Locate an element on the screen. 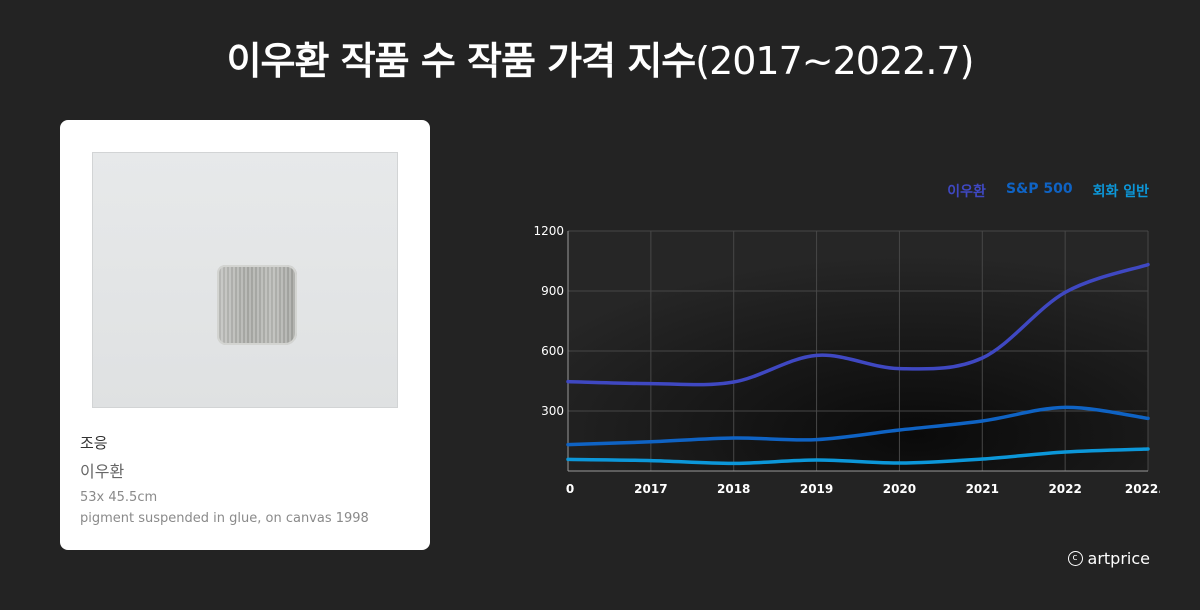  artwork-artist: 이우환 is located at coordinates (102, 471).